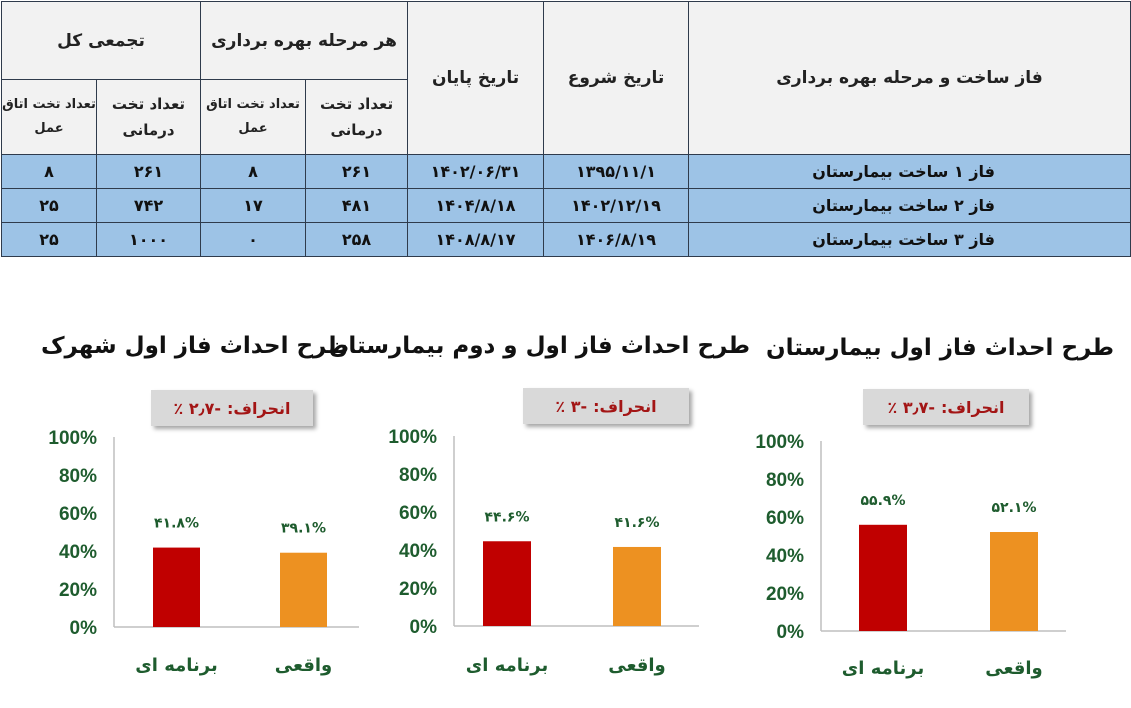  I want to click on deviation-value: -۳ ٪, so click(571, 406).